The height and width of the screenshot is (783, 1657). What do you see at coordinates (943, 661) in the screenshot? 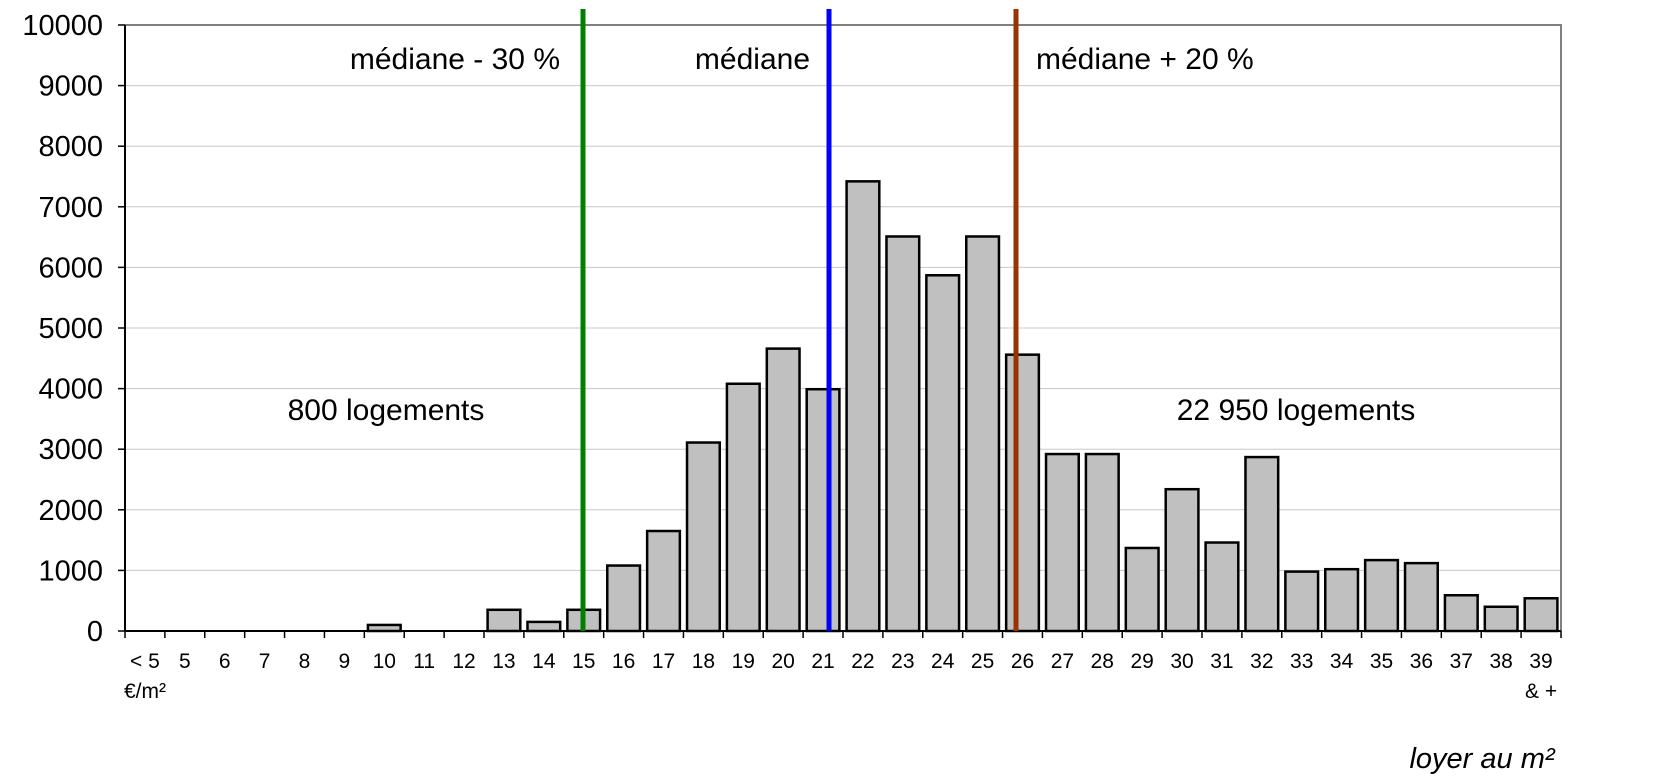
I see `x-tick-label: 24` at bounding box center [943, 661].